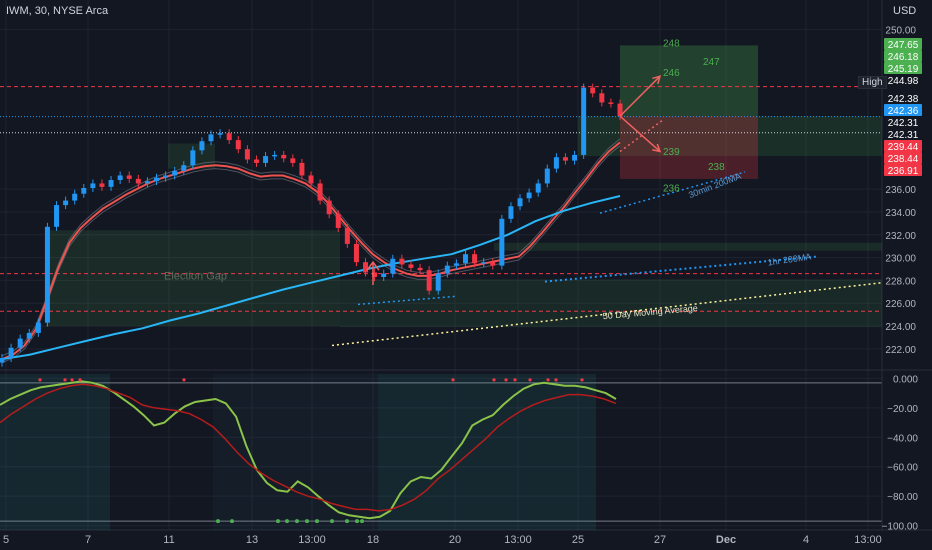  I want to click on price-tick-label: 250.00, so click(900, 30).